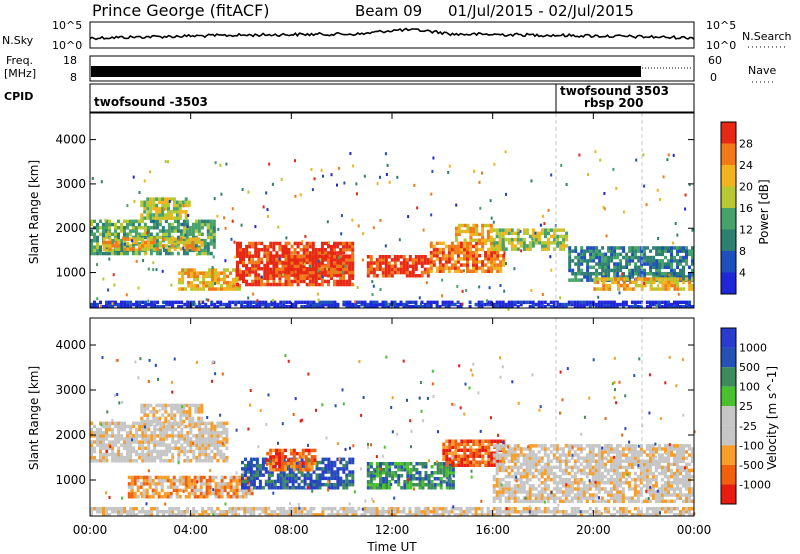 This screenshot has width=800, height=554. What do you see at coordinates (70, 140) in the screenshot?
I see `y-tick-label: 4000` at bounding box center [70, 140].